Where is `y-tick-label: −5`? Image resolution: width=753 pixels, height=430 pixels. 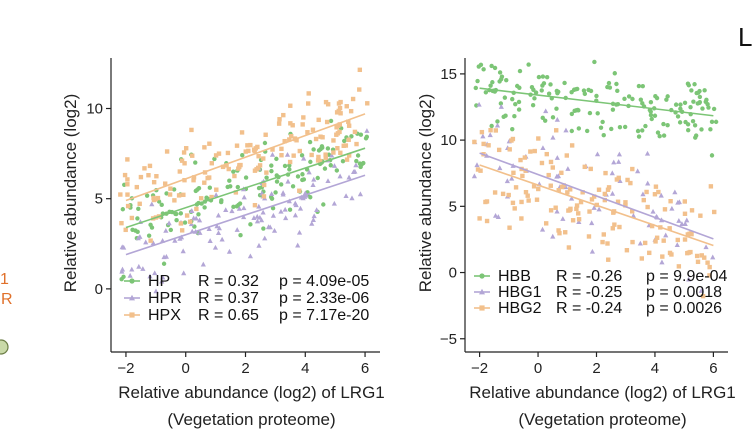 y-tick-label: −5 is located at coordinates (448, 339).